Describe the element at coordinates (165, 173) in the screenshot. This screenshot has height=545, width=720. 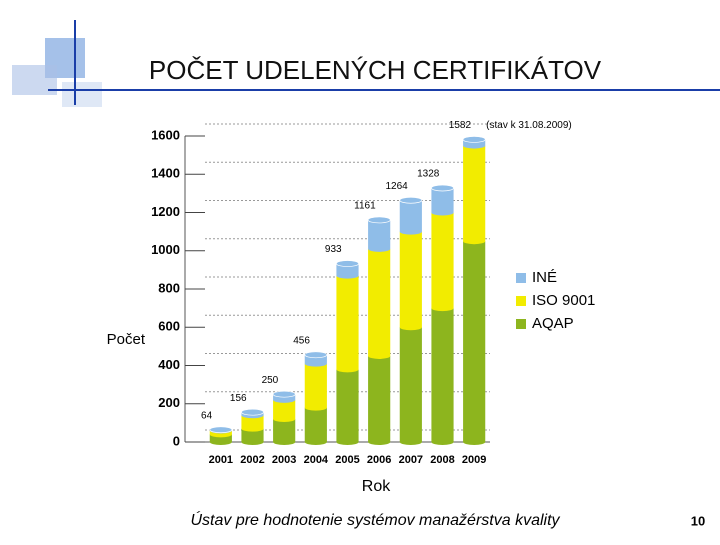
I see `y-tick-label: 1400` at that location.